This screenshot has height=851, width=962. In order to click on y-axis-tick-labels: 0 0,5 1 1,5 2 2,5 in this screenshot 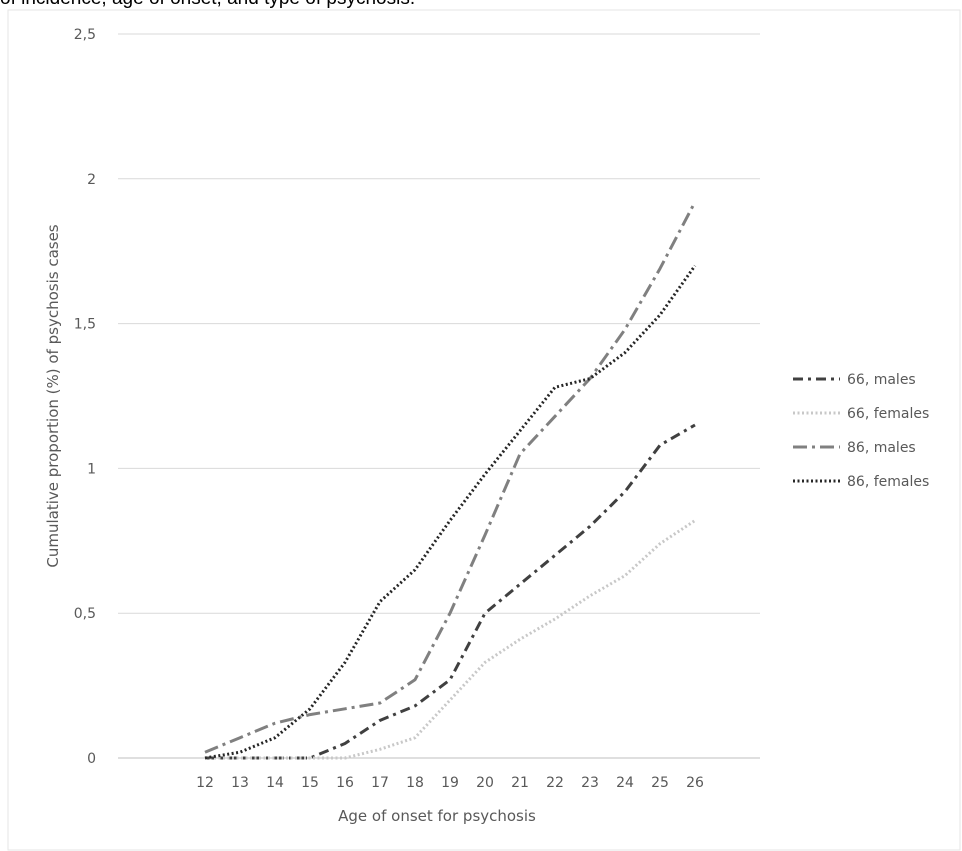, I will do `click(85, 397)`.